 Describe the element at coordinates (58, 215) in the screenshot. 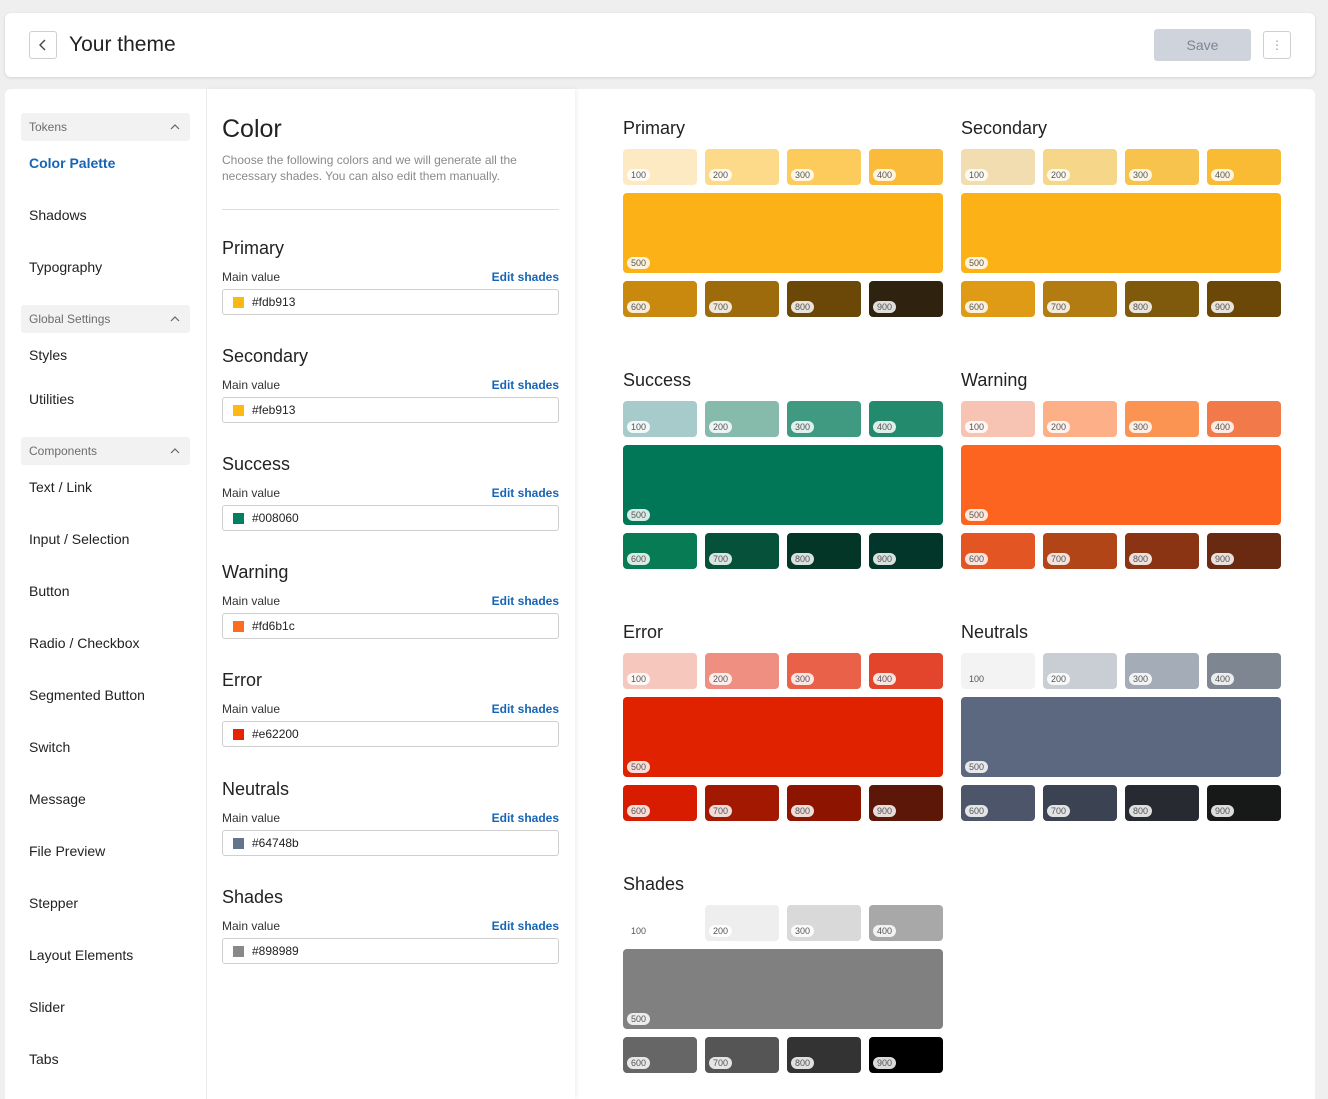

I see `sidebar-item-shadows: Shadows` at that location.